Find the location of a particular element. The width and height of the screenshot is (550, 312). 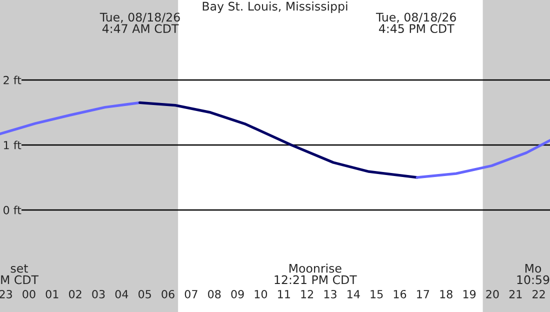

x-tick-label: 14 is located at coordinates (354, 294).